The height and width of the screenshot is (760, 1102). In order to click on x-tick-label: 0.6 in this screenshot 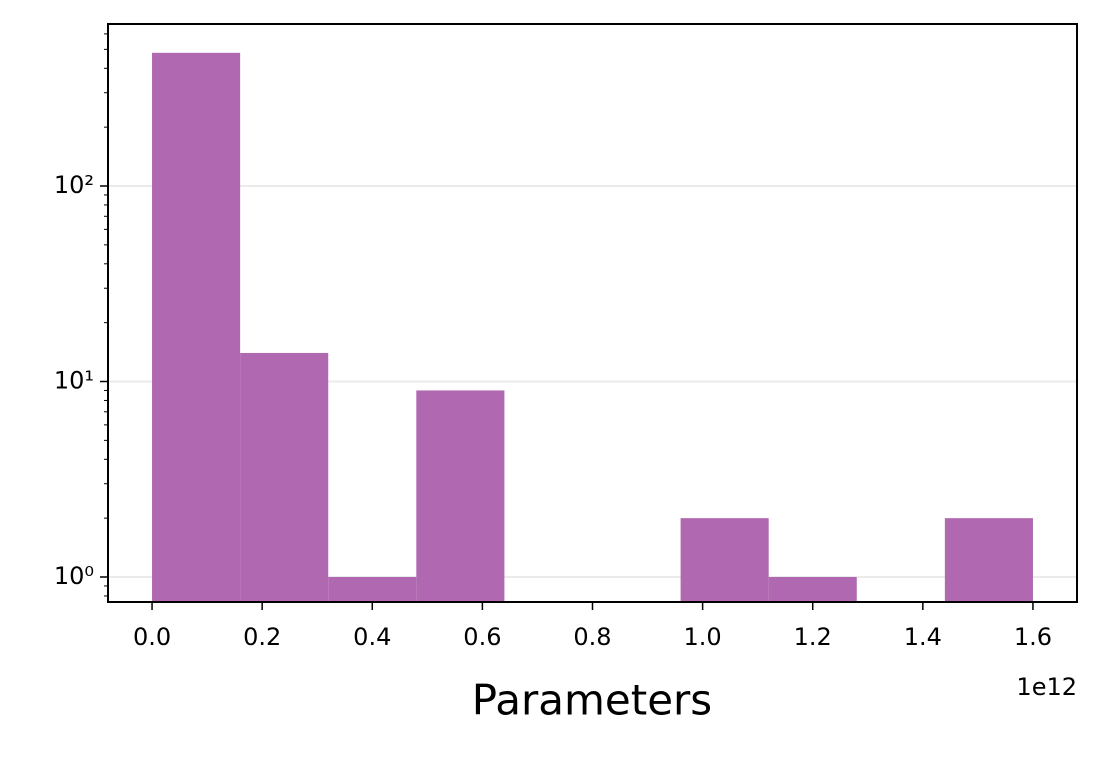, I will do `click(482, 637)`.